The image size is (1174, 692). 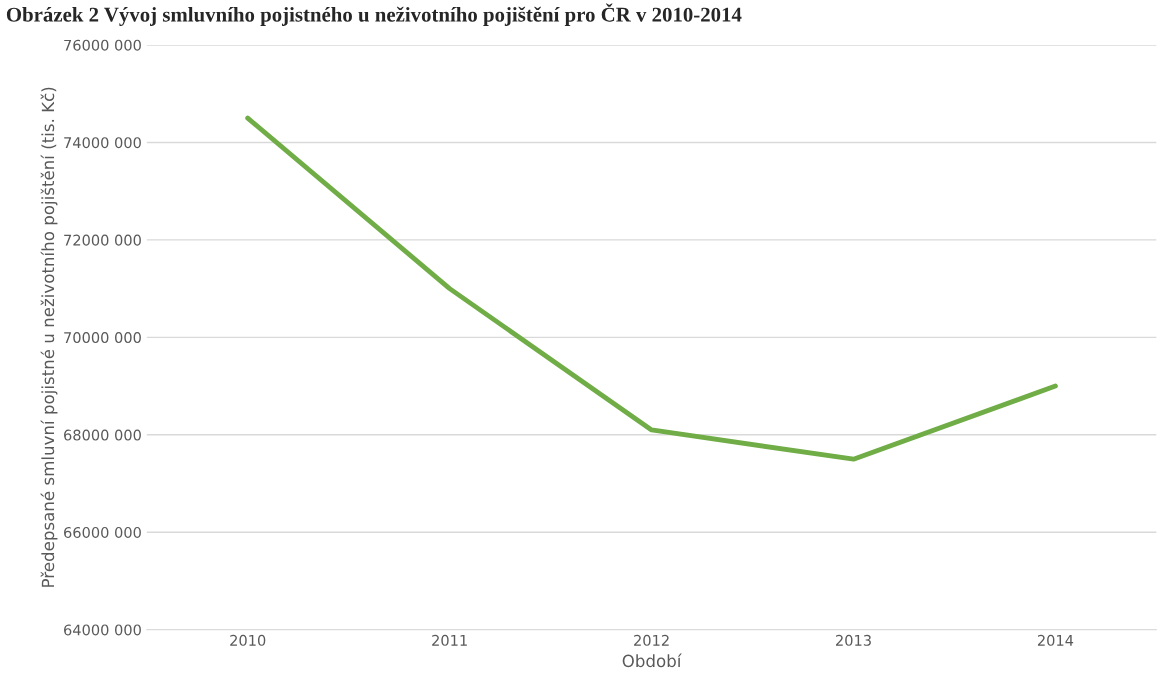 What do you see at coordinates (248, 640) in the screenshot?
I see `x-tick-label: 2010` at bounding box center [248, 640].